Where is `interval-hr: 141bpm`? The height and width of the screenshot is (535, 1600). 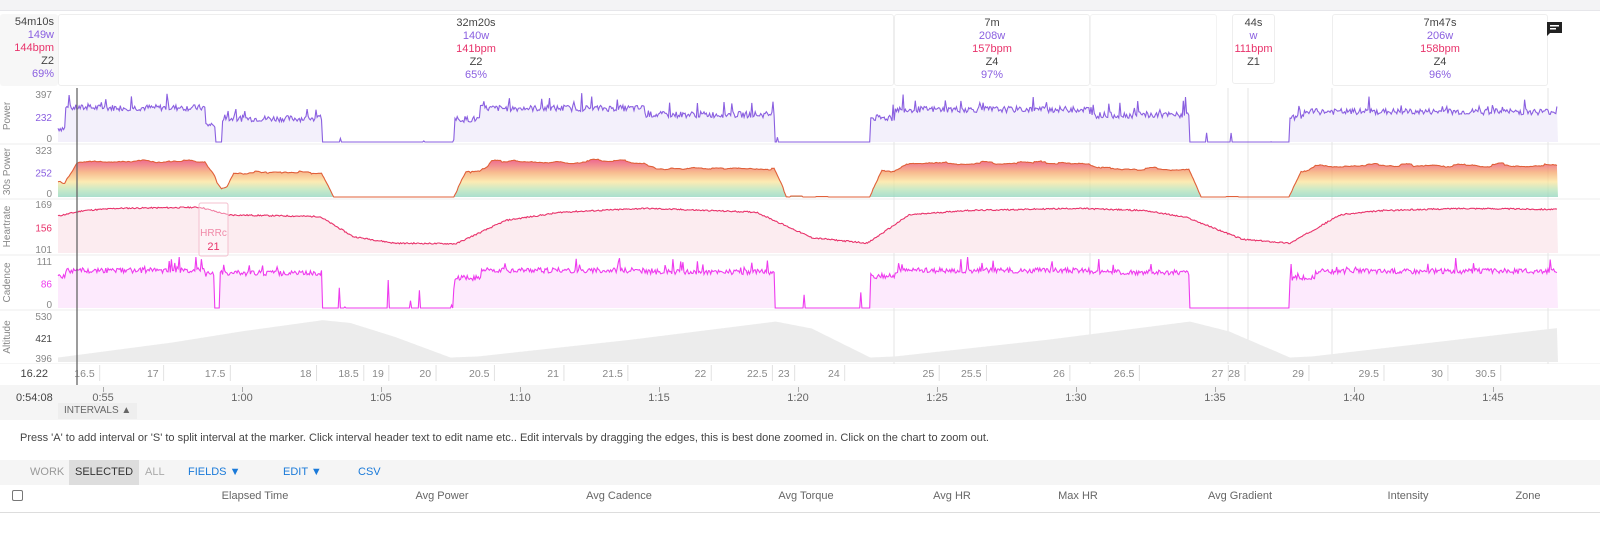 interval-hr: 141bpm is located at coordinates (476, 49).